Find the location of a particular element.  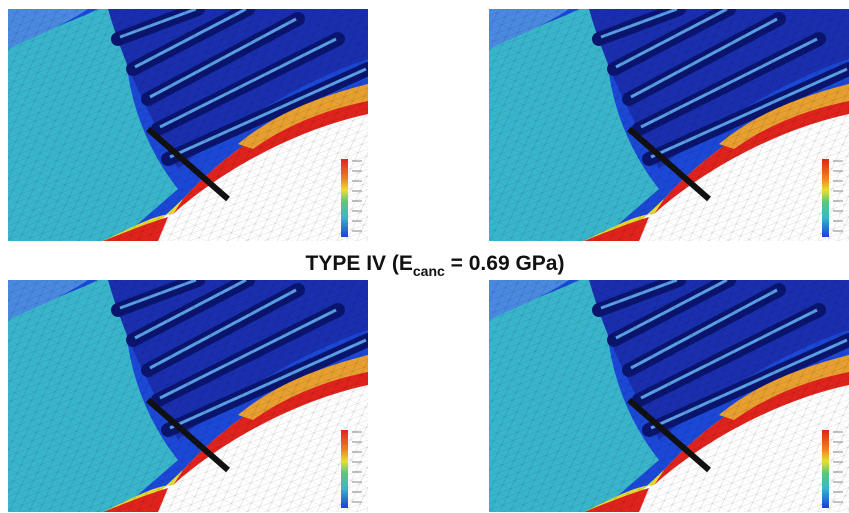

caption: TYPE IV (Ecanc = 0.69 GPa) is located at coordinates (435, 265).